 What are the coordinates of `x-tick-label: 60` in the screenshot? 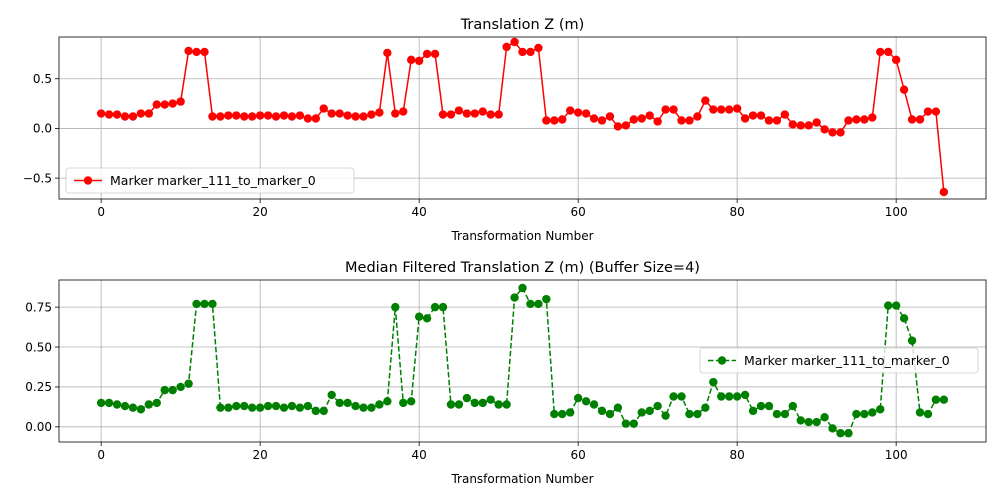 It's located at (578, 455).